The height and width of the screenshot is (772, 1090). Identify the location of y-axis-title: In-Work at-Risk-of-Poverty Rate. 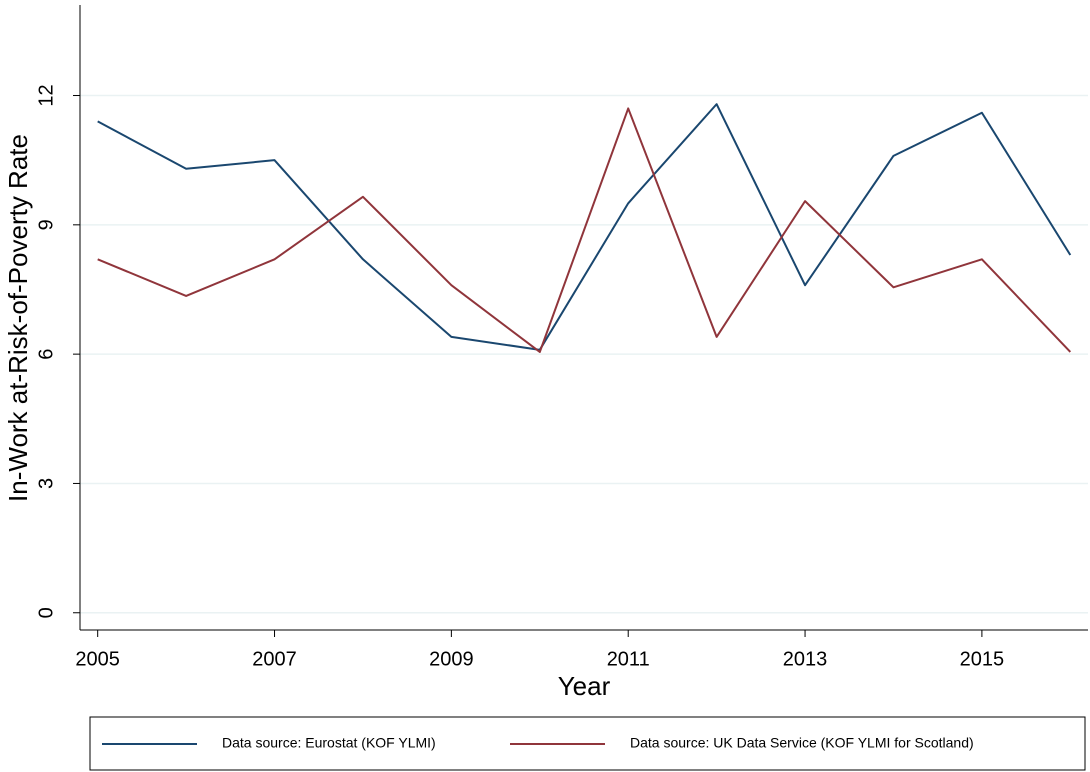
(18, 318).